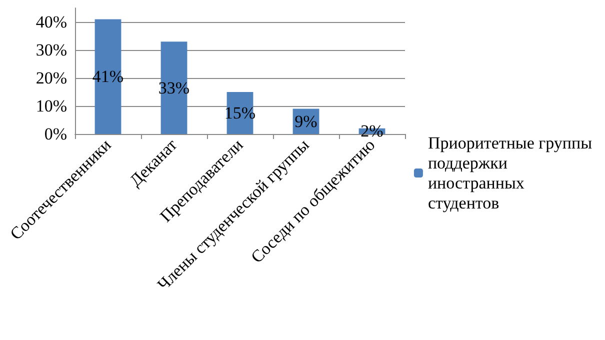  I want to click on y-tick-label: 40%, so click(51, 22).